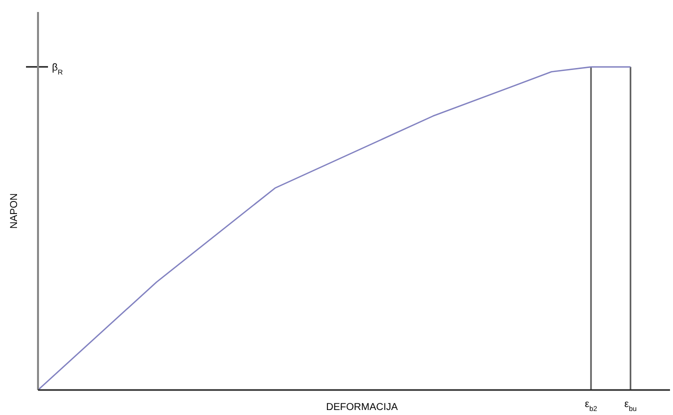 This screenshot has height=415, width=673. I want to click on ref-line-label: β$_{R}$, so click(57, 69).